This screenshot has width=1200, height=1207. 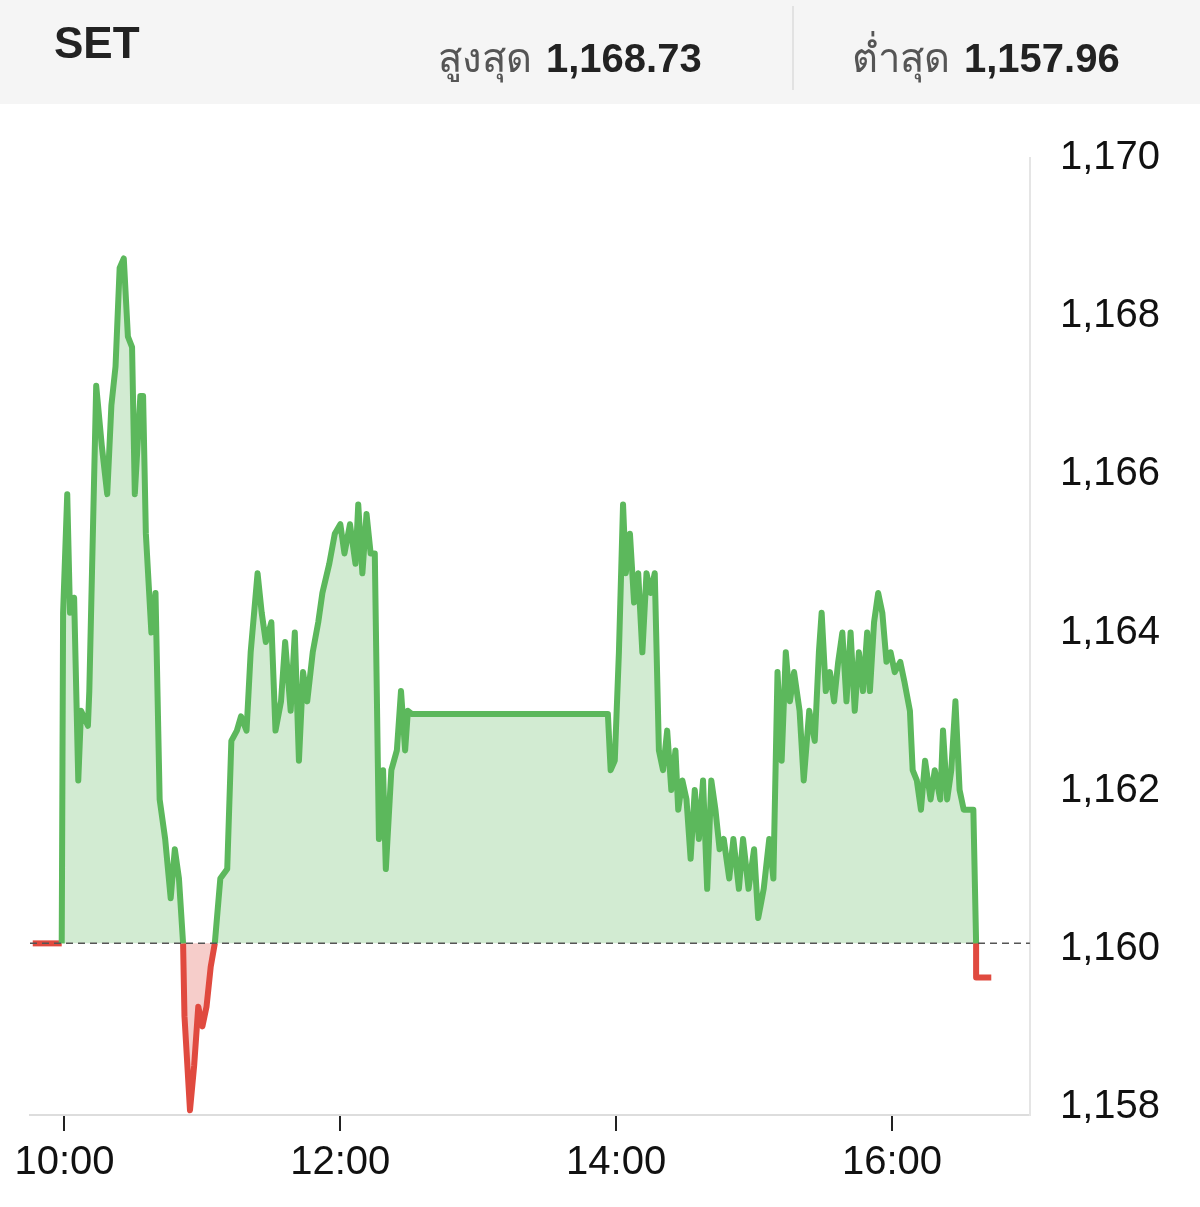 I want to click on y-tick-label: 1,162, so click(x=1110, y=787).